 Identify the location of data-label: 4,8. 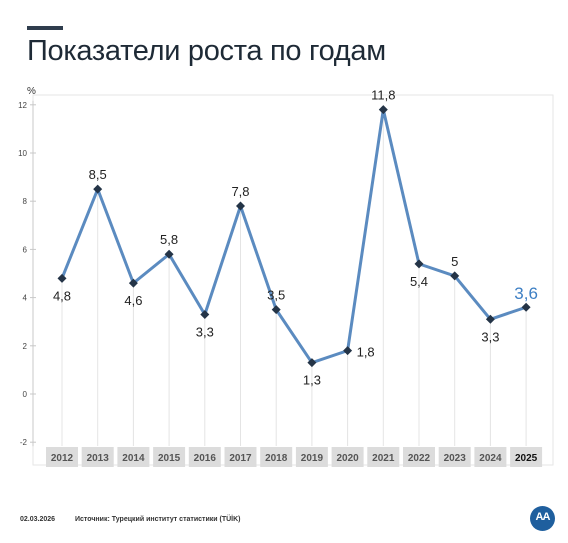
(62, 295).